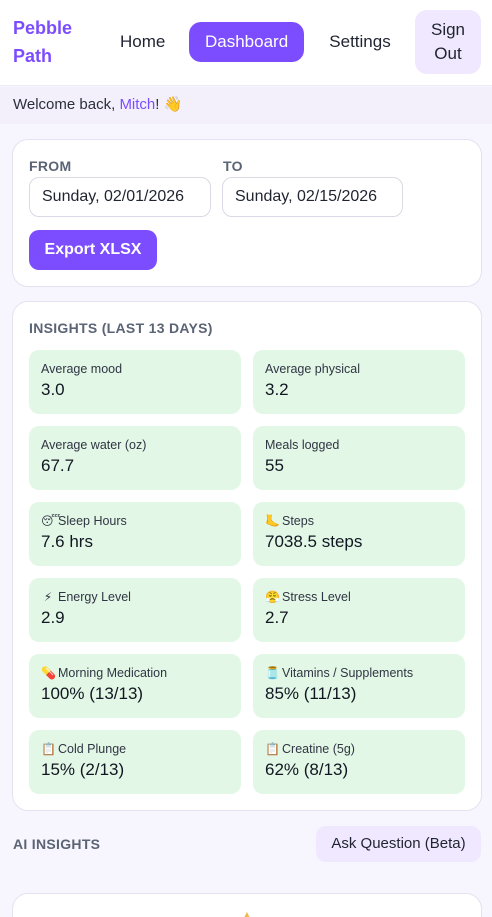  Describe the element at coordinates (272, 521) in the screenshot. I see `footprint-icon: 🦶` at that location.